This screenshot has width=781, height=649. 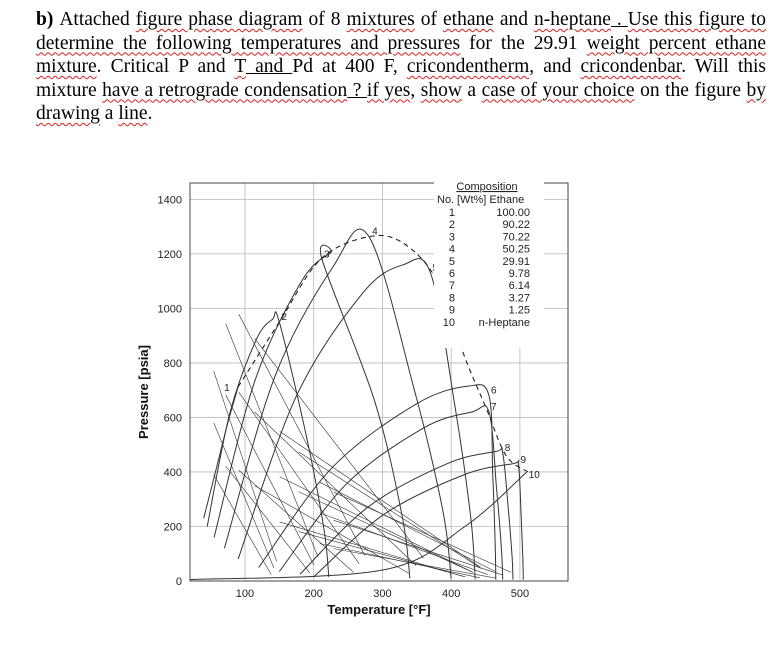 What do you see at coordinates (284, 317) in the screenshot?
I see `curve-label-2: 2` at bounding box center [284, 317].